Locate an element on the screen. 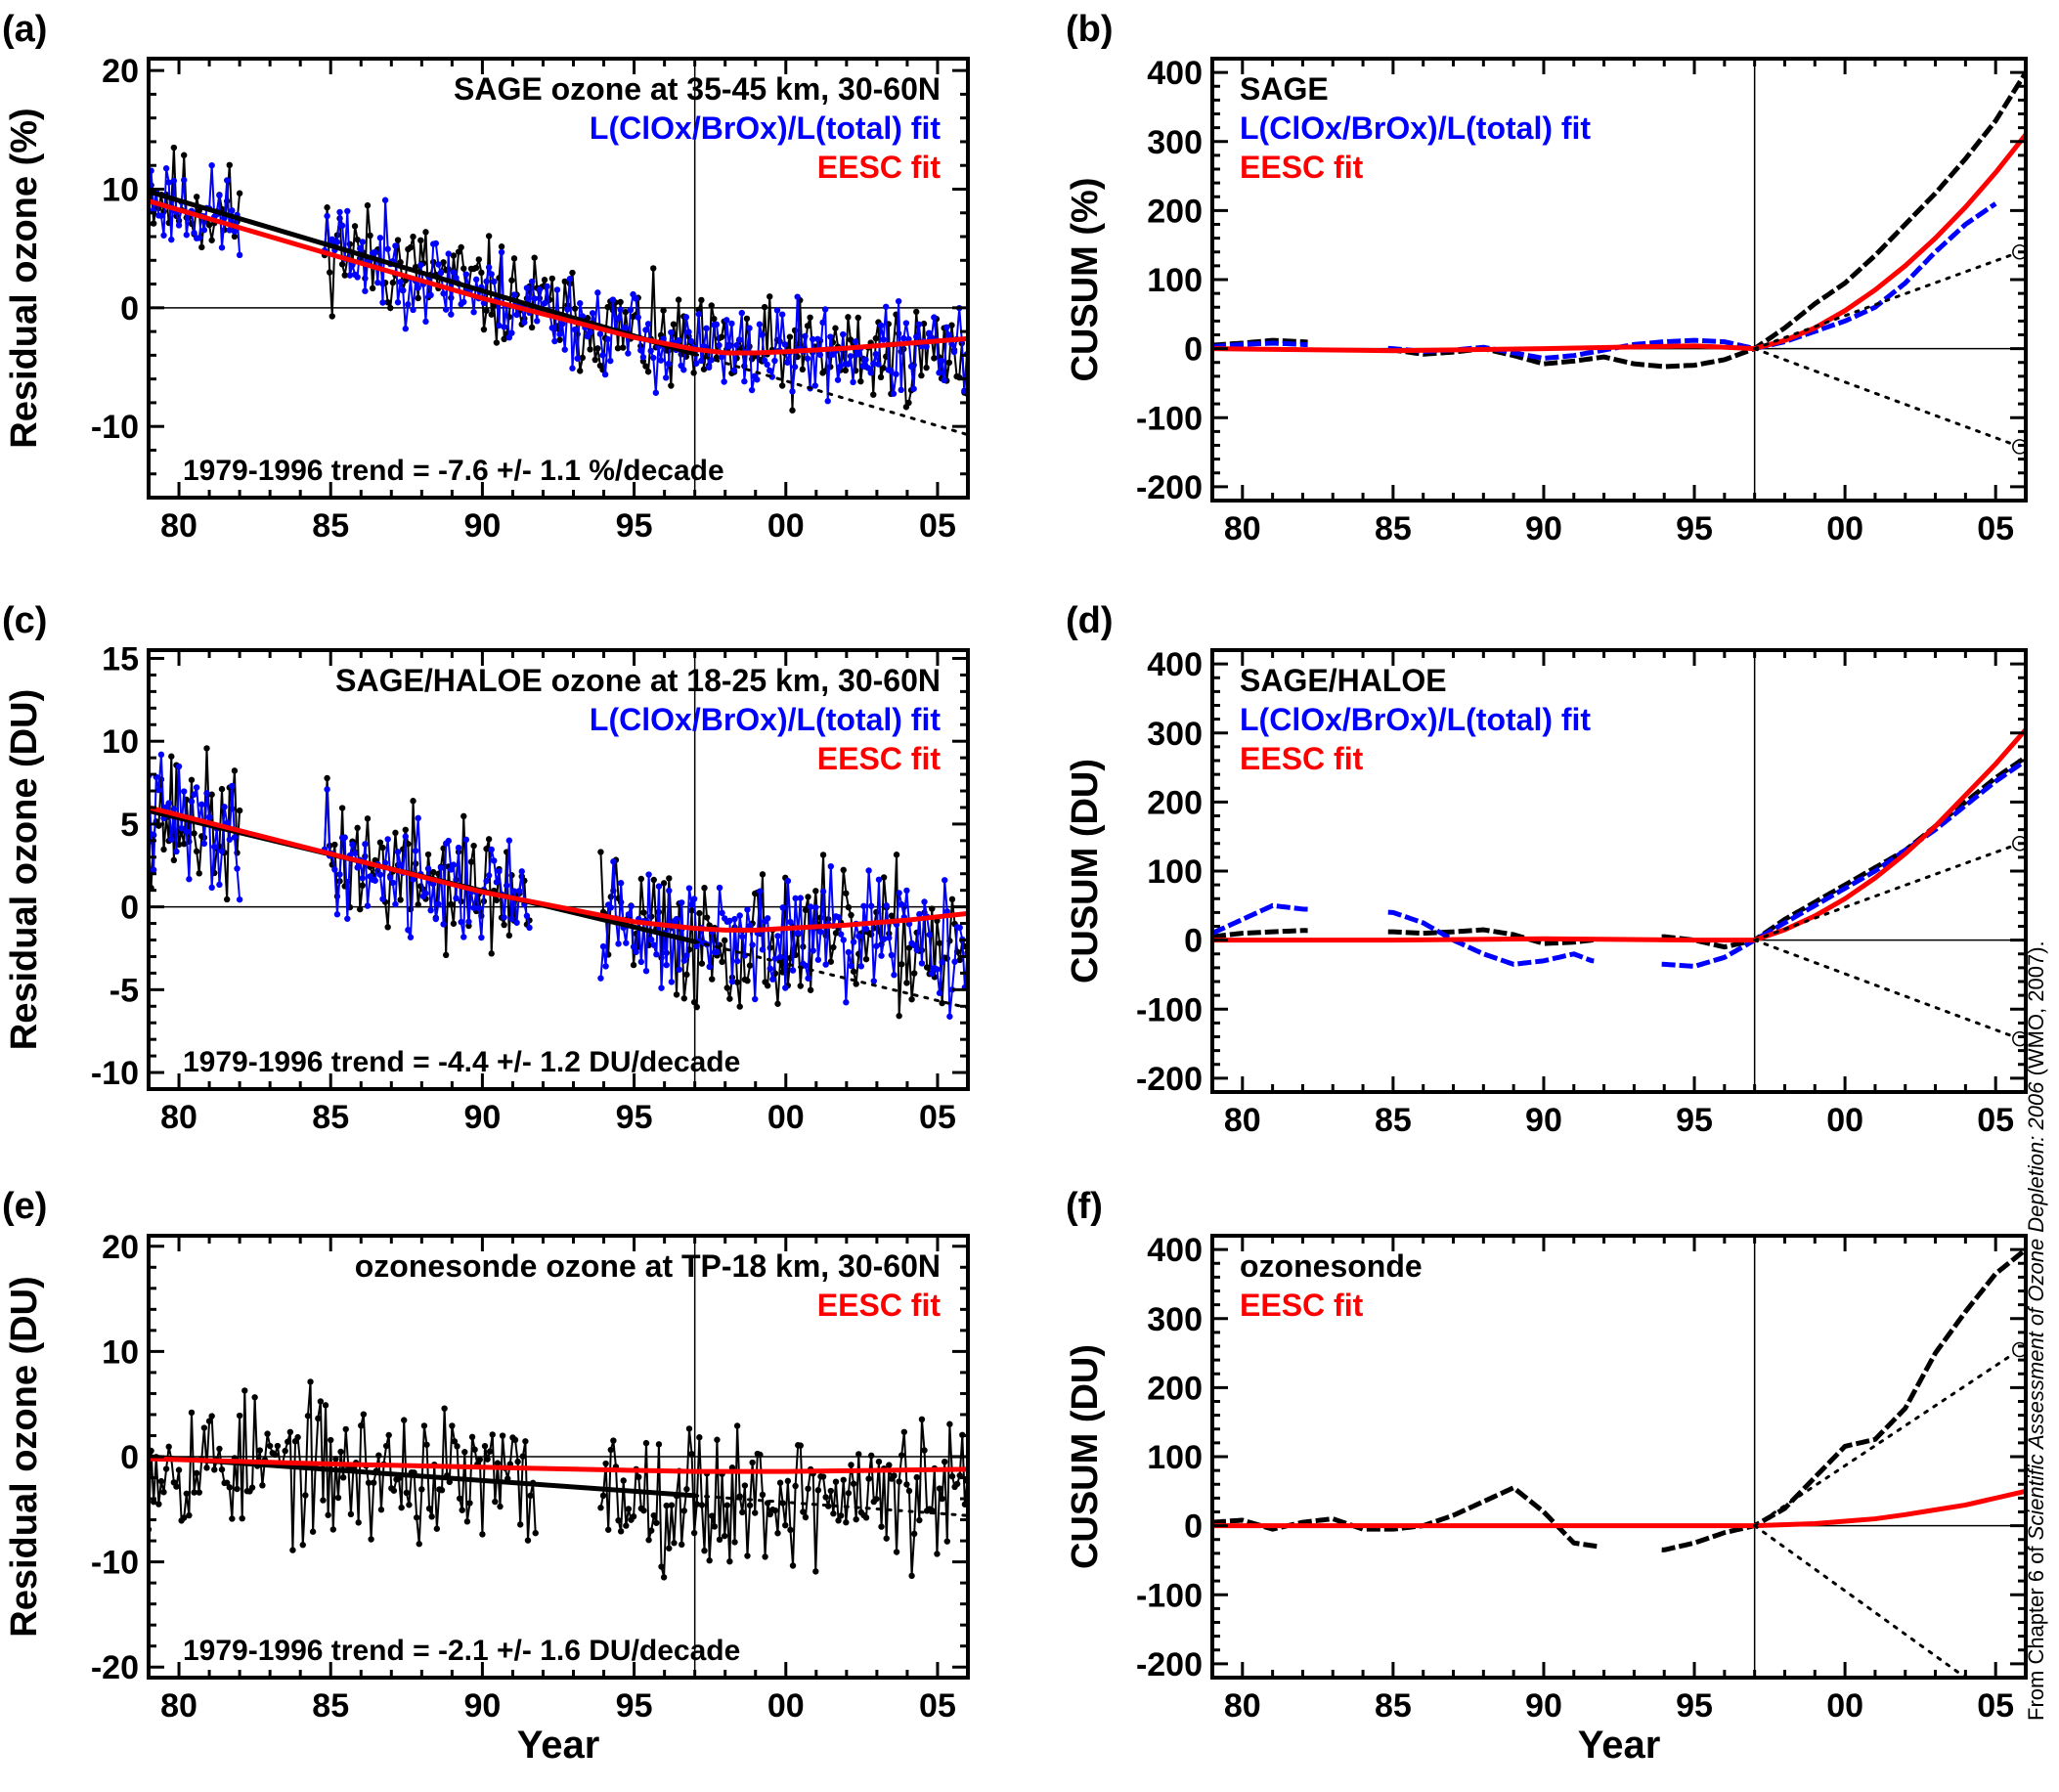 The width and height of the screenshot is (2059, 1792). y-tick-label: -5 is located at coordinates (124, 990).